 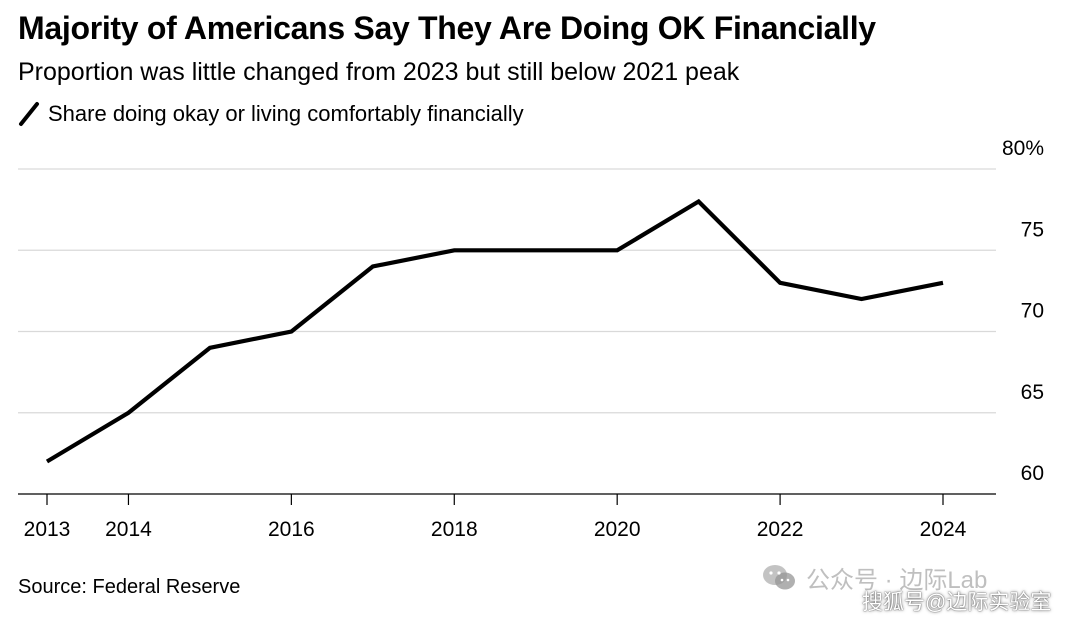 I want to click on legend-line-icon, so click(x=29, y=114).